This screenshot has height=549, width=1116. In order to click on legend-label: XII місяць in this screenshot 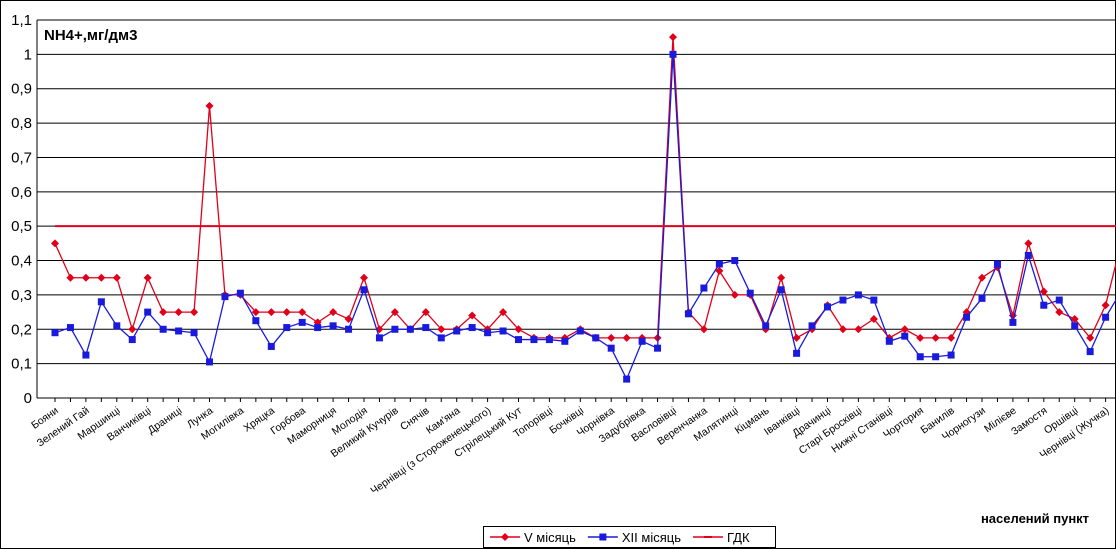, I will do `click(651, 537)`.